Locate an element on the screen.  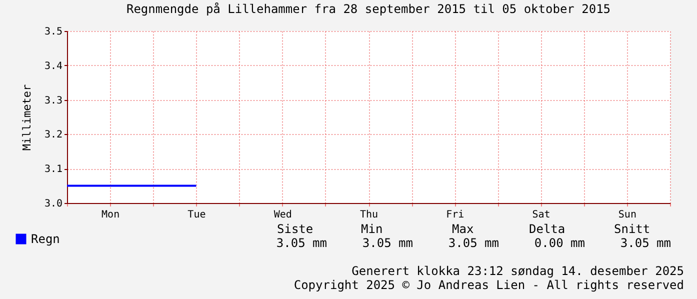
y-tick-label: 3.3 is located at coordinates (53, 100).